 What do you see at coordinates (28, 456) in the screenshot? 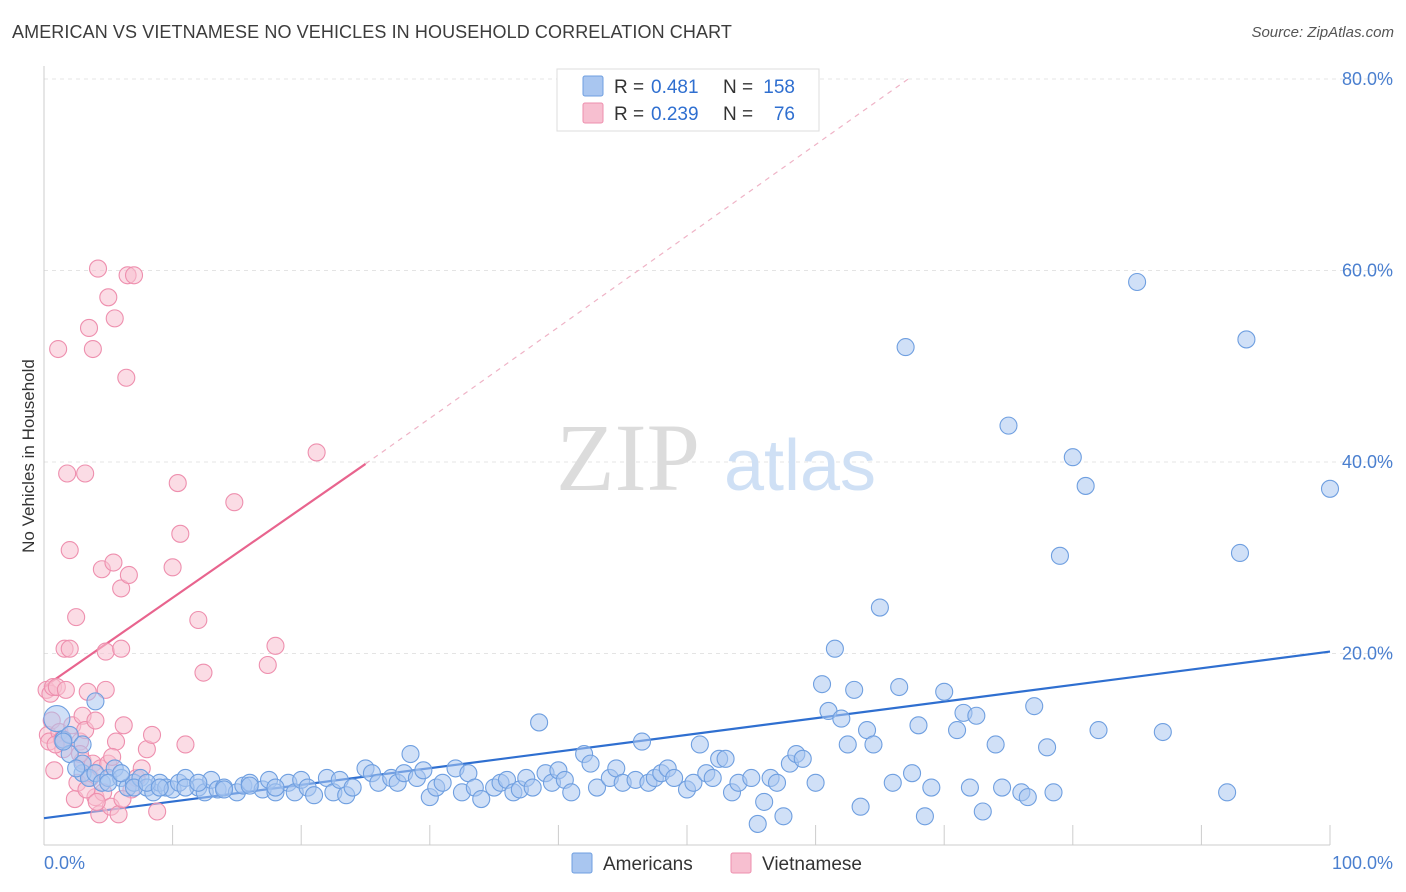
I see `y-axis-label: No Vehicles in Household` at bounding box center [28, 456].